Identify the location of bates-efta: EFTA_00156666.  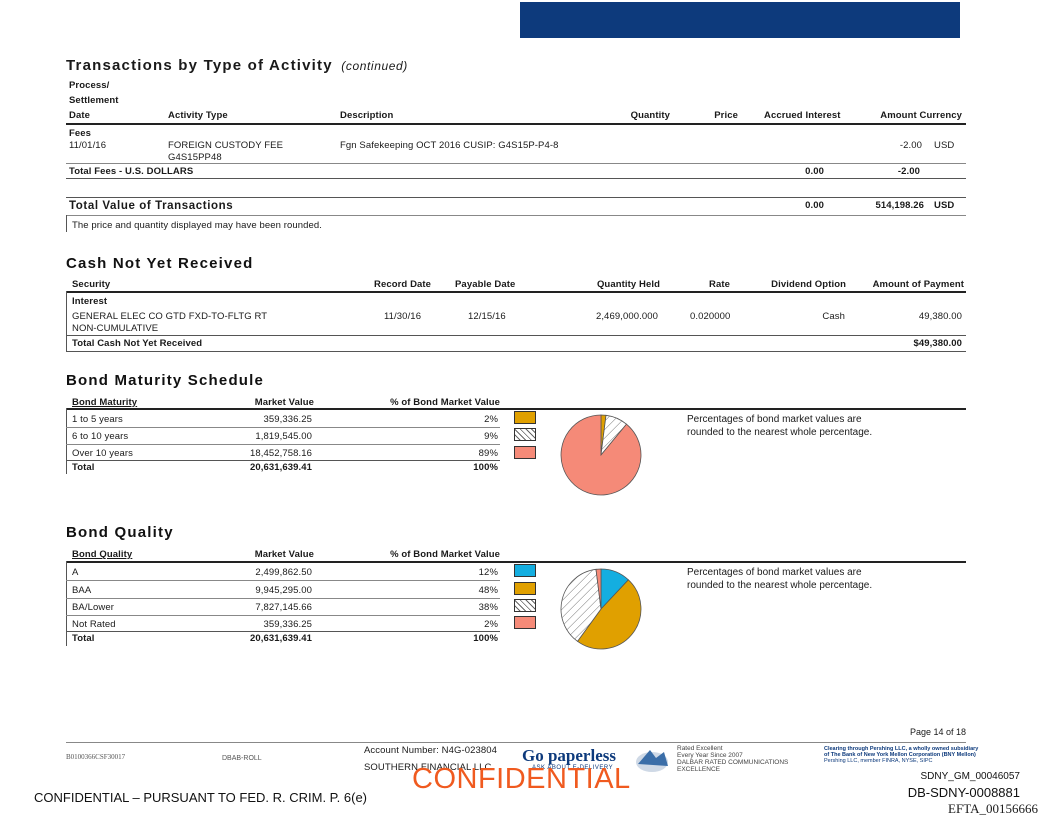
(993, 808).